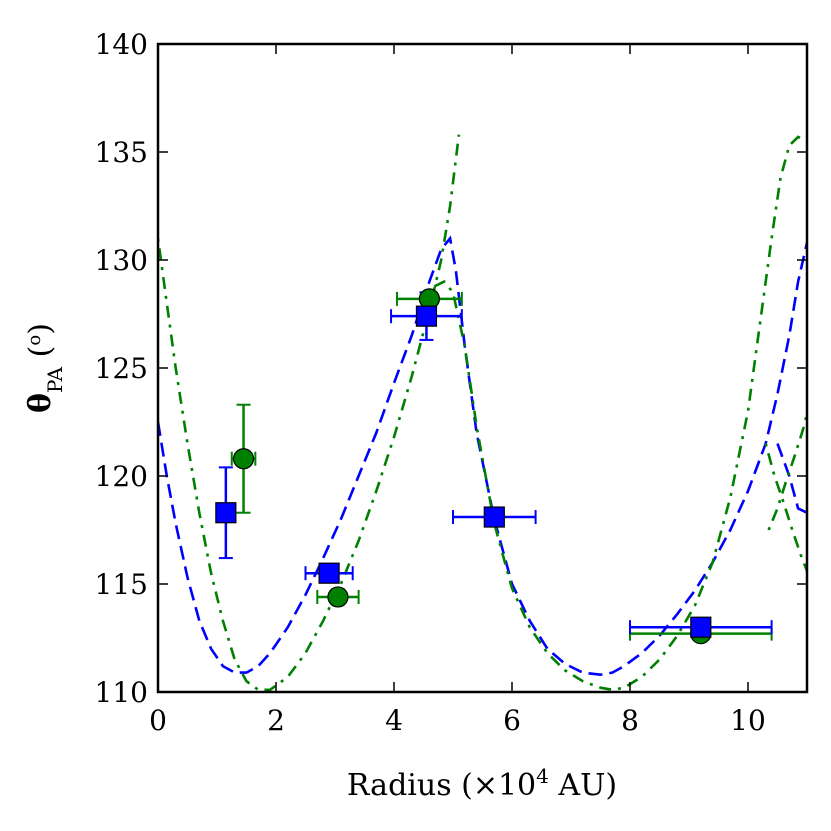 This screenshot has height=831, width=831. Describe the element at coordinates (542, 776) in the screenshot. I see `x-axis-title-sup: 4` at that location.